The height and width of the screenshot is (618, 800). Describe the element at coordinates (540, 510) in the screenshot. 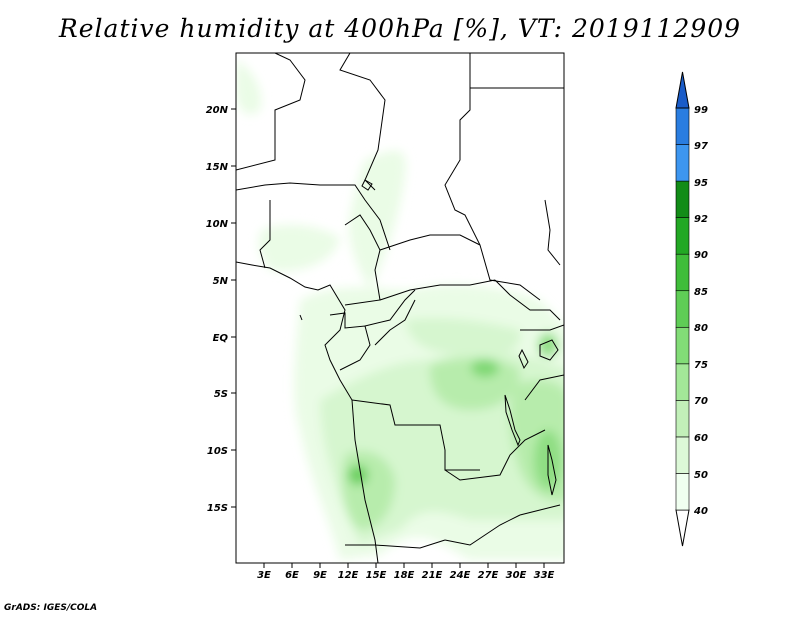

I see `border-zimbabwe` at that location.